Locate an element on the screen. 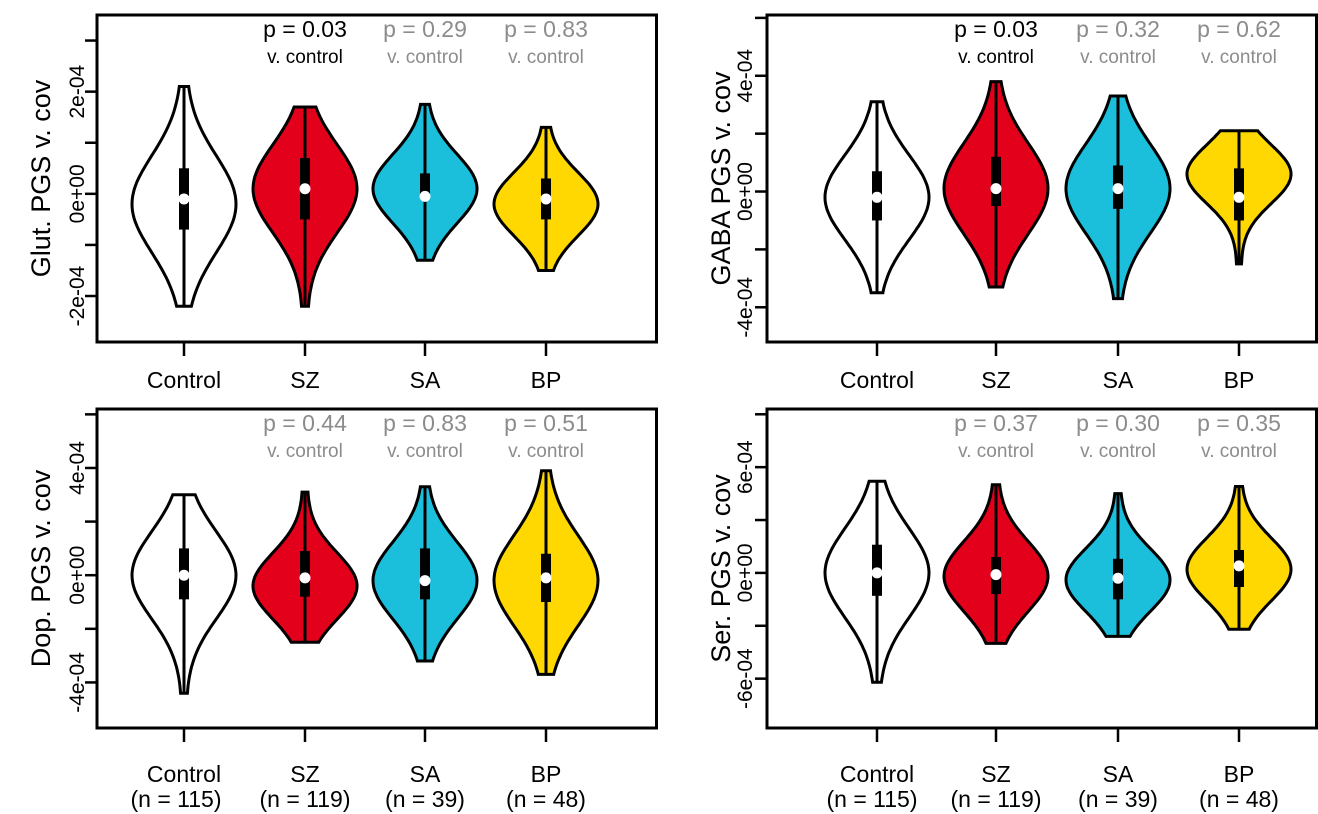  p-value: p = 0.35 is located at coordinates (1239, 423).